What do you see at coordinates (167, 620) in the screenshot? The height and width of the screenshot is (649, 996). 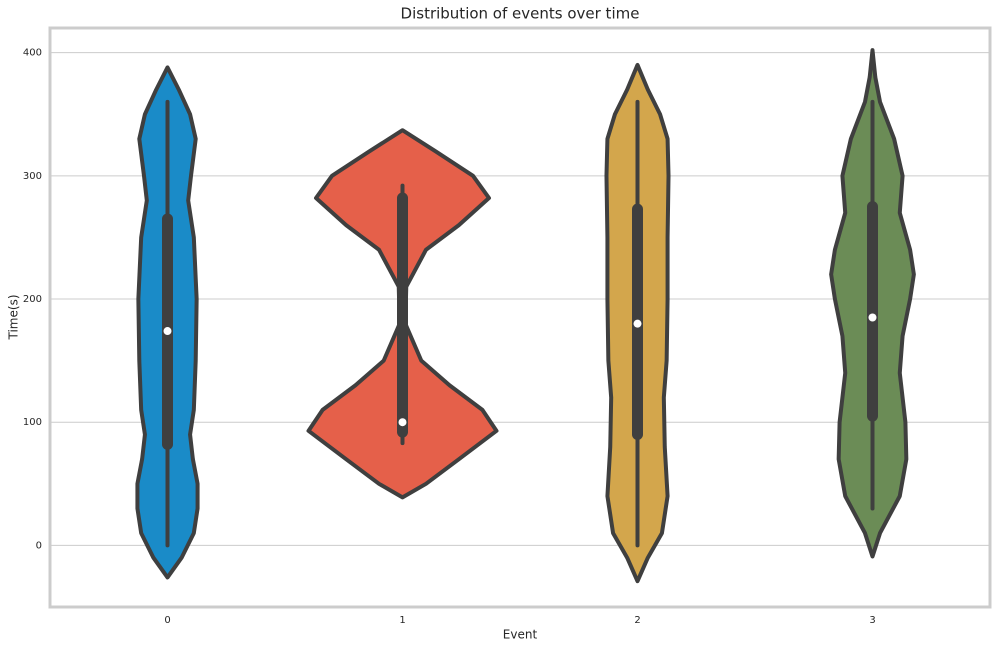 I see `x-tick-label: 0` at bounding box center [167, 620].